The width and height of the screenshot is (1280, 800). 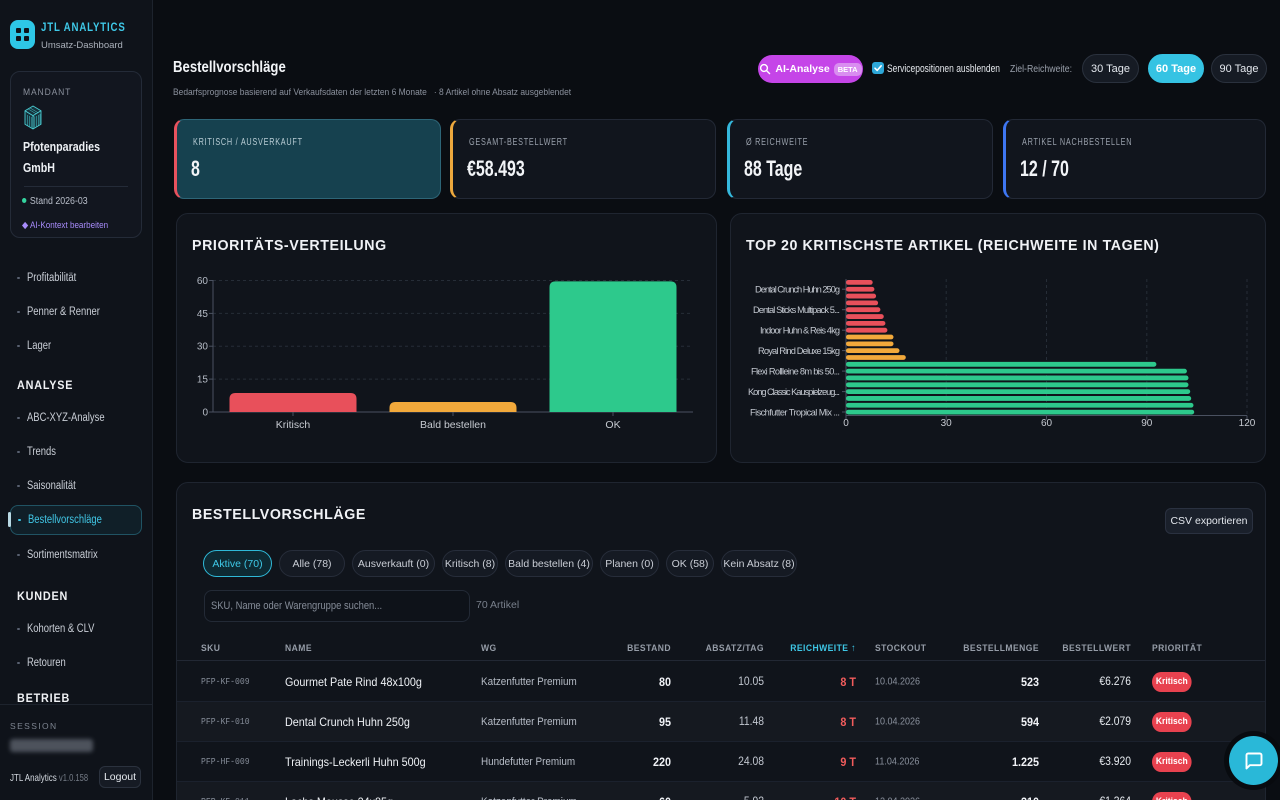 What do you see at coordinates (1147, 423) in the screenshot?
I see `svg-text: 90` at bounding box center [1147, 423].